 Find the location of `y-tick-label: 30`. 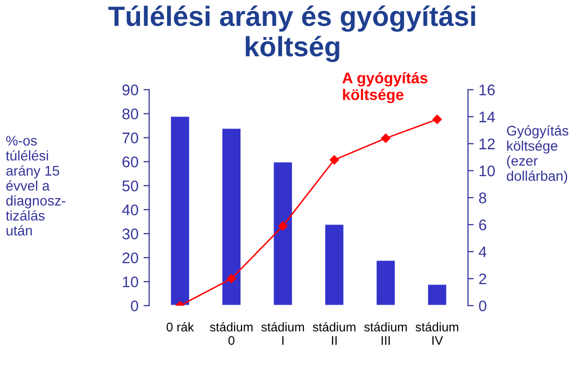

y-tick-label: 30 is located at coordinates (130, 234).